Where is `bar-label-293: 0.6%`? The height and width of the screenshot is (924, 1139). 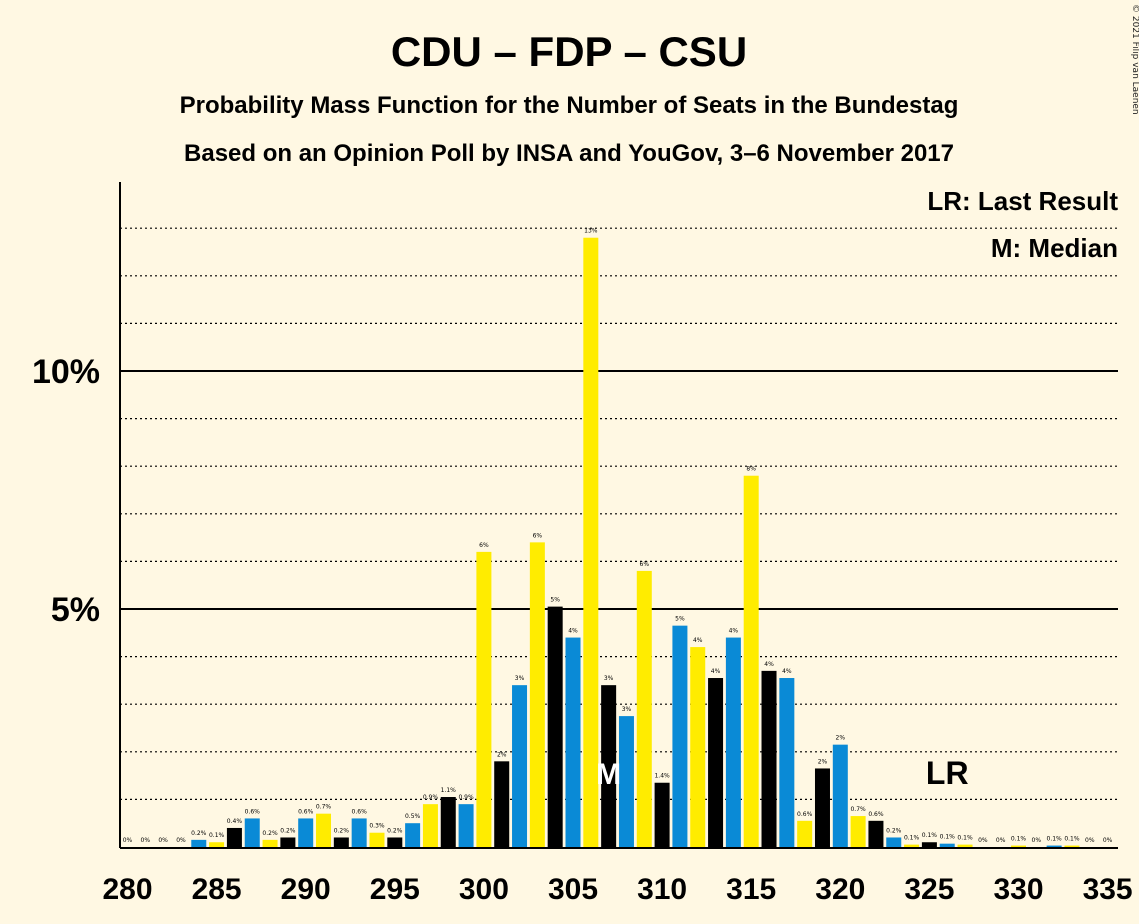
bar-label-293: 0.6% is located at coordinates (360, 811).